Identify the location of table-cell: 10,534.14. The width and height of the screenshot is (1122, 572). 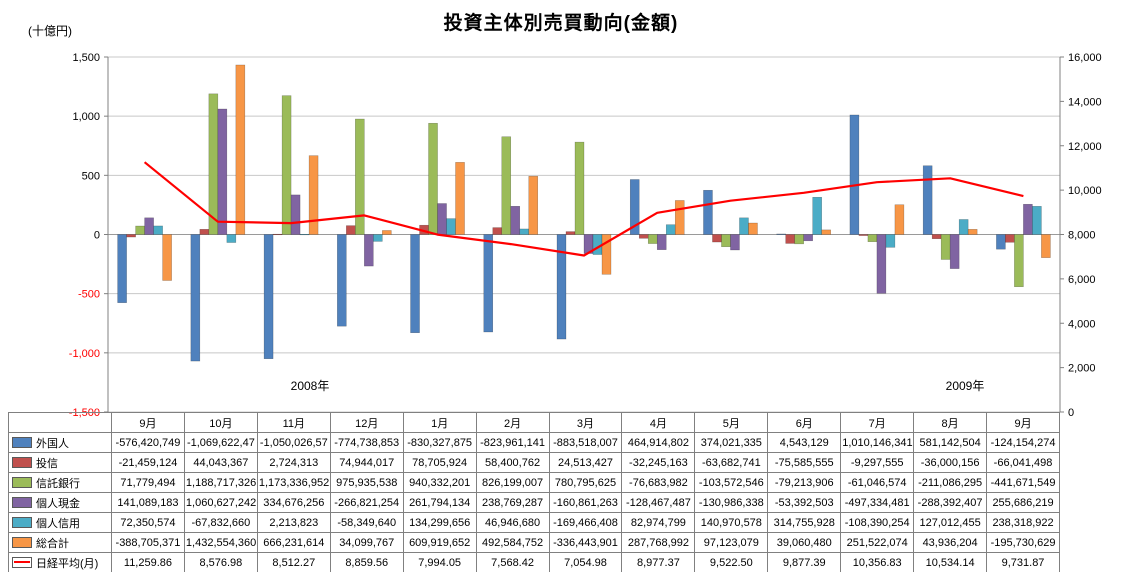
(950, 562).